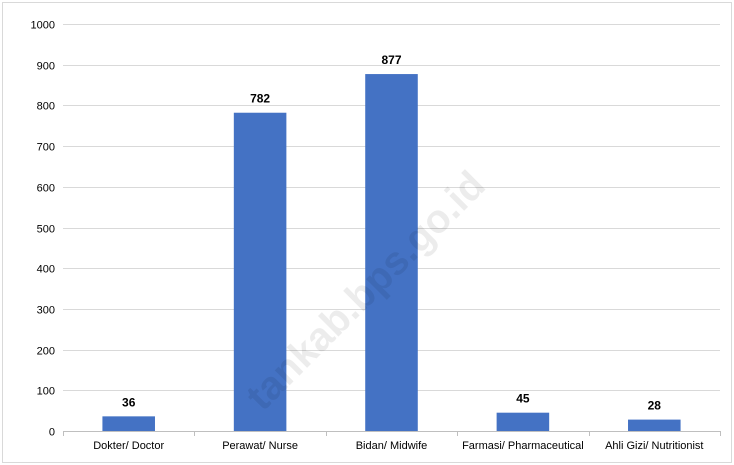  Describe the element at coordinates (46, 311) in the screenshot. I see `y-tick-label: 300` at that location.